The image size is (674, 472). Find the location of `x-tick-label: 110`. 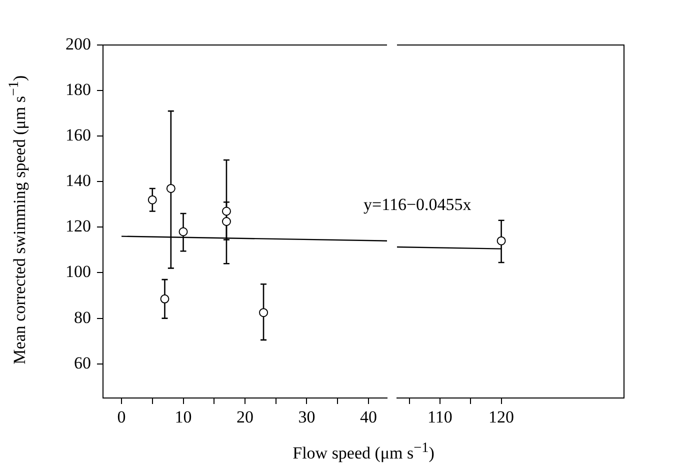

x-tick-label: 110 is located at coordinates (439, 417).